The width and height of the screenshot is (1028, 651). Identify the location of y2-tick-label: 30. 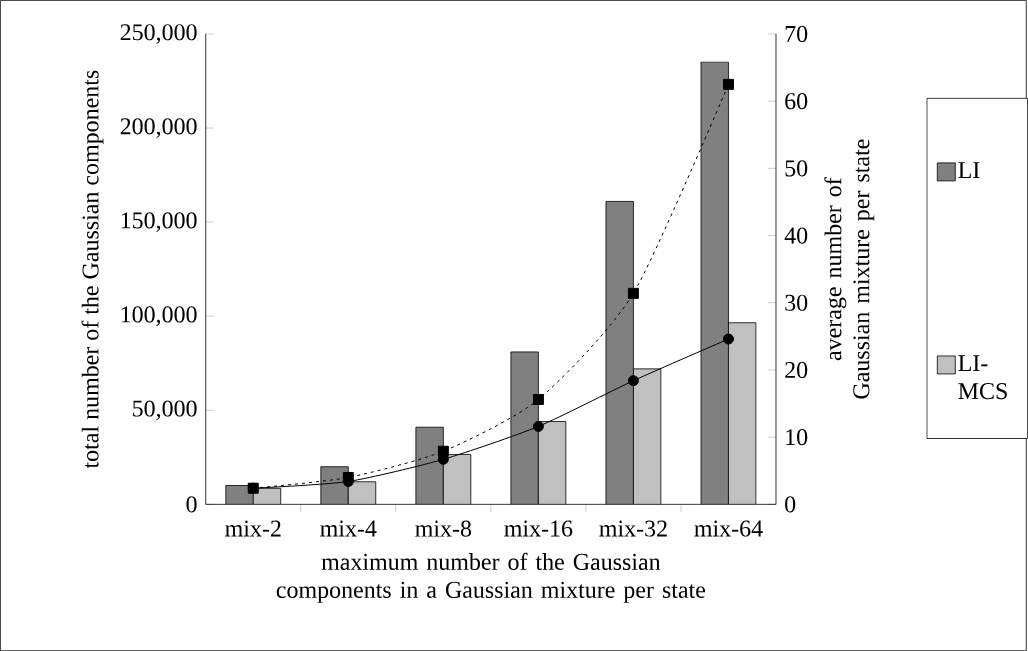
(796, 302).